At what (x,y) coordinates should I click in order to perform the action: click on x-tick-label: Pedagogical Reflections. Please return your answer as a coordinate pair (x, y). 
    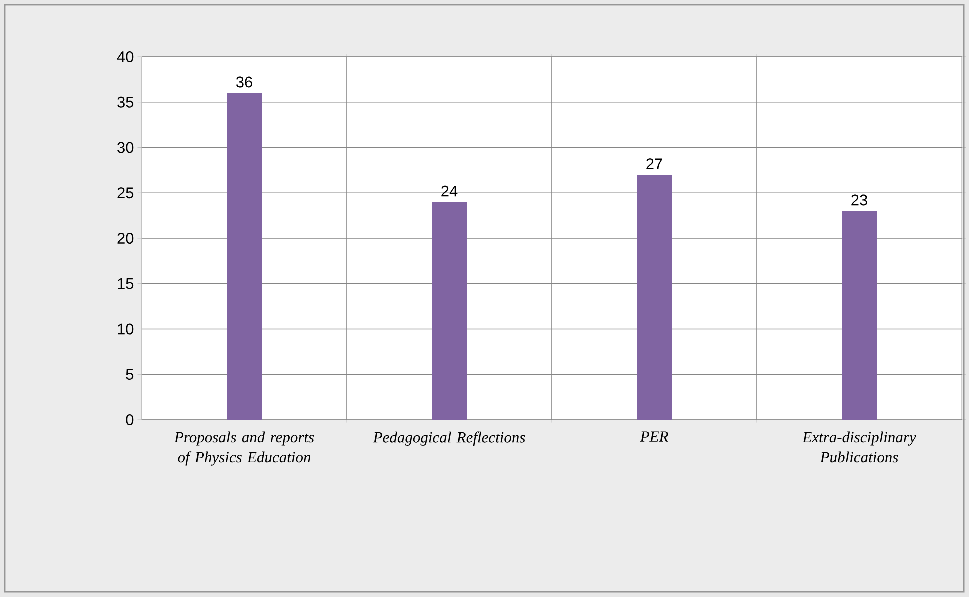
    Looking at the image, I should click on (449, 439).